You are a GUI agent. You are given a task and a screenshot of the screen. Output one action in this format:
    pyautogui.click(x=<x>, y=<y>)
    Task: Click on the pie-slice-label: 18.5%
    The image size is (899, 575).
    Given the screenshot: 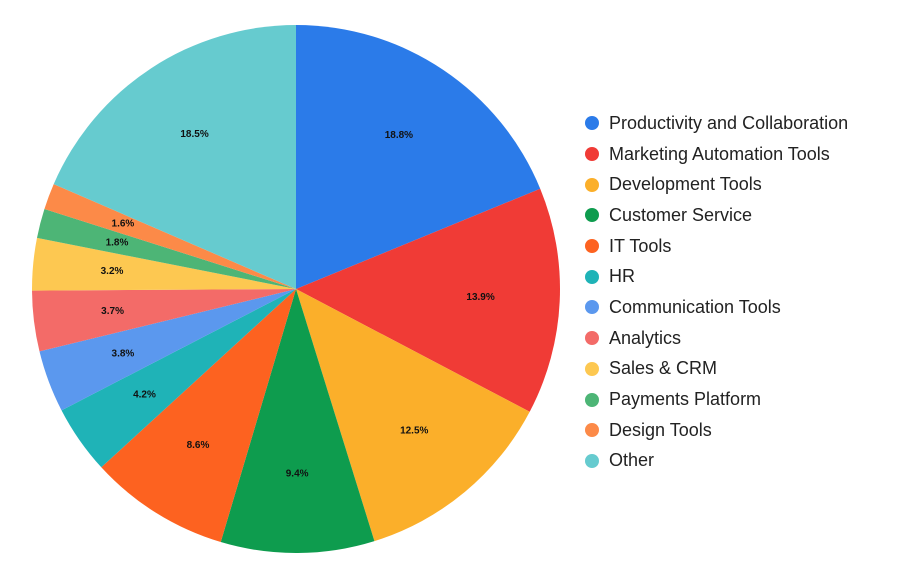 What is the action you would take?
    pyautogui.click(x=194, y=134)
    